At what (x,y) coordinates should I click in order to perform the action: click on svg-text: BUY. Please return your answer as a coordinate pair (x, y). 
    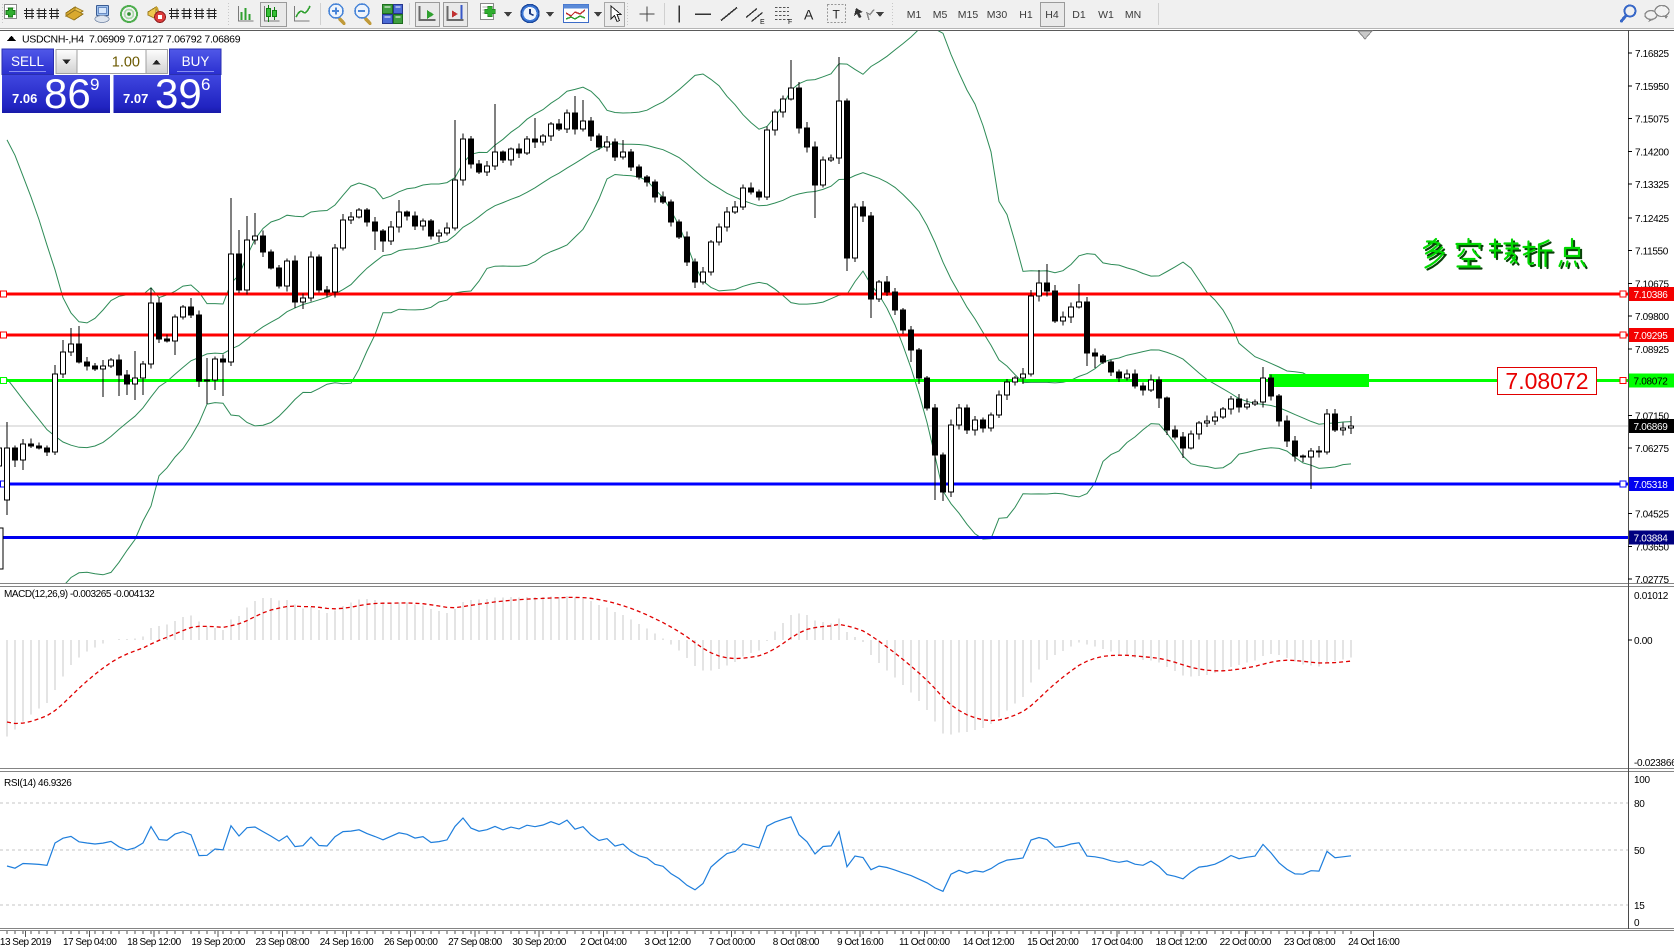
    Looking at the image, I should click on (196, 61).